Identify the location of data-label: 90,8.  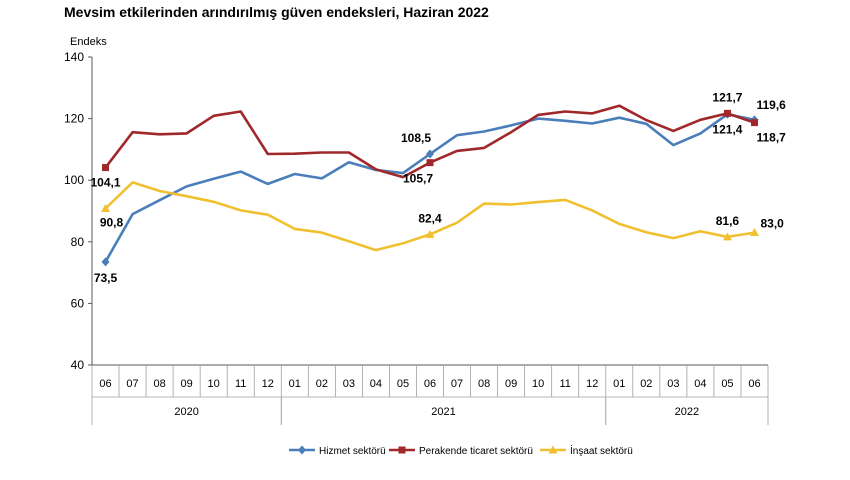
(112, 223).